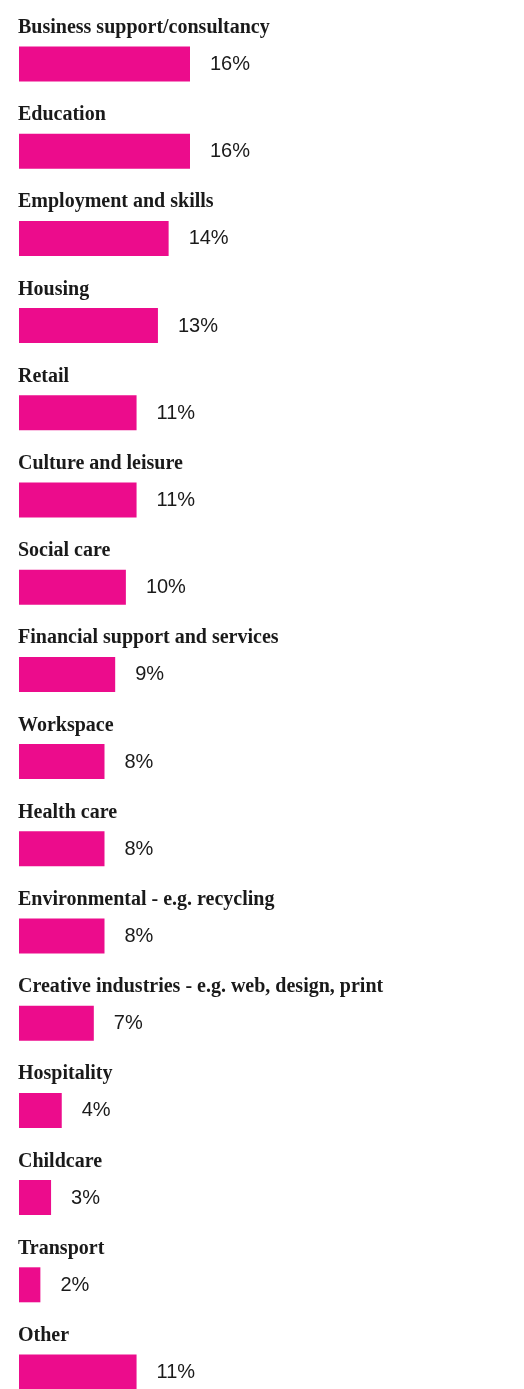 The height and width of the screenshot is (1389, 524). Describe the element at coordinates (96, 1109) in the screenshot. I see `data-label: 4%` at that location.